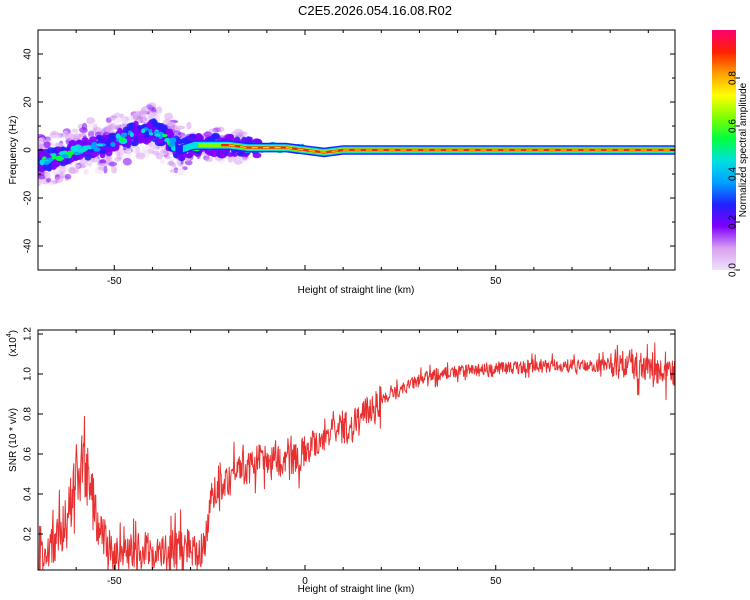 This screenshot has height=600, width=750. I want to click on spectrogram-y-tick-label: 0, so click(28, 150).